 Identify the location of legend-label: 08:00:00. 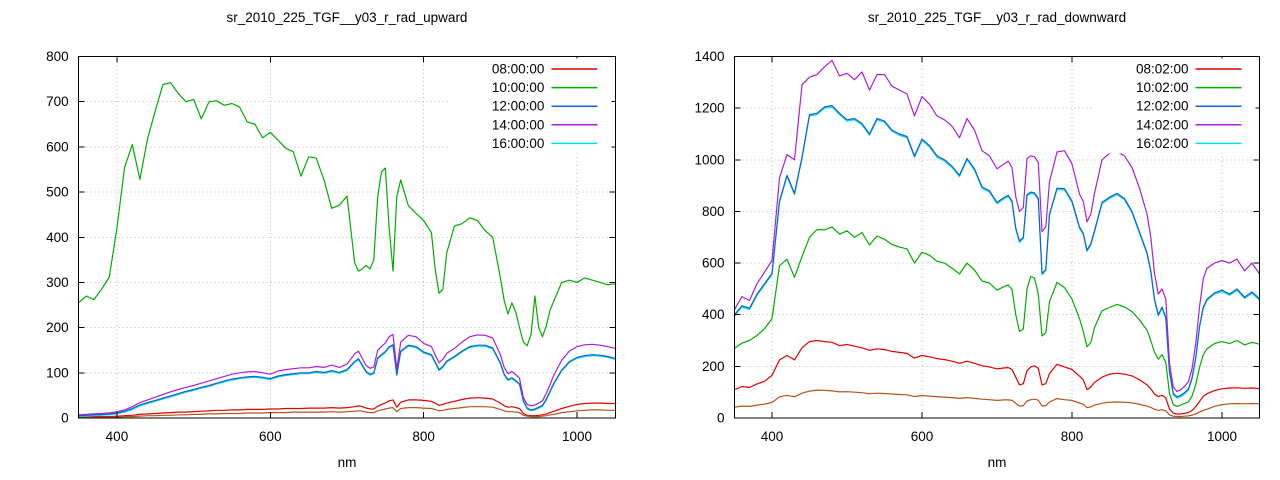
(518, 69).